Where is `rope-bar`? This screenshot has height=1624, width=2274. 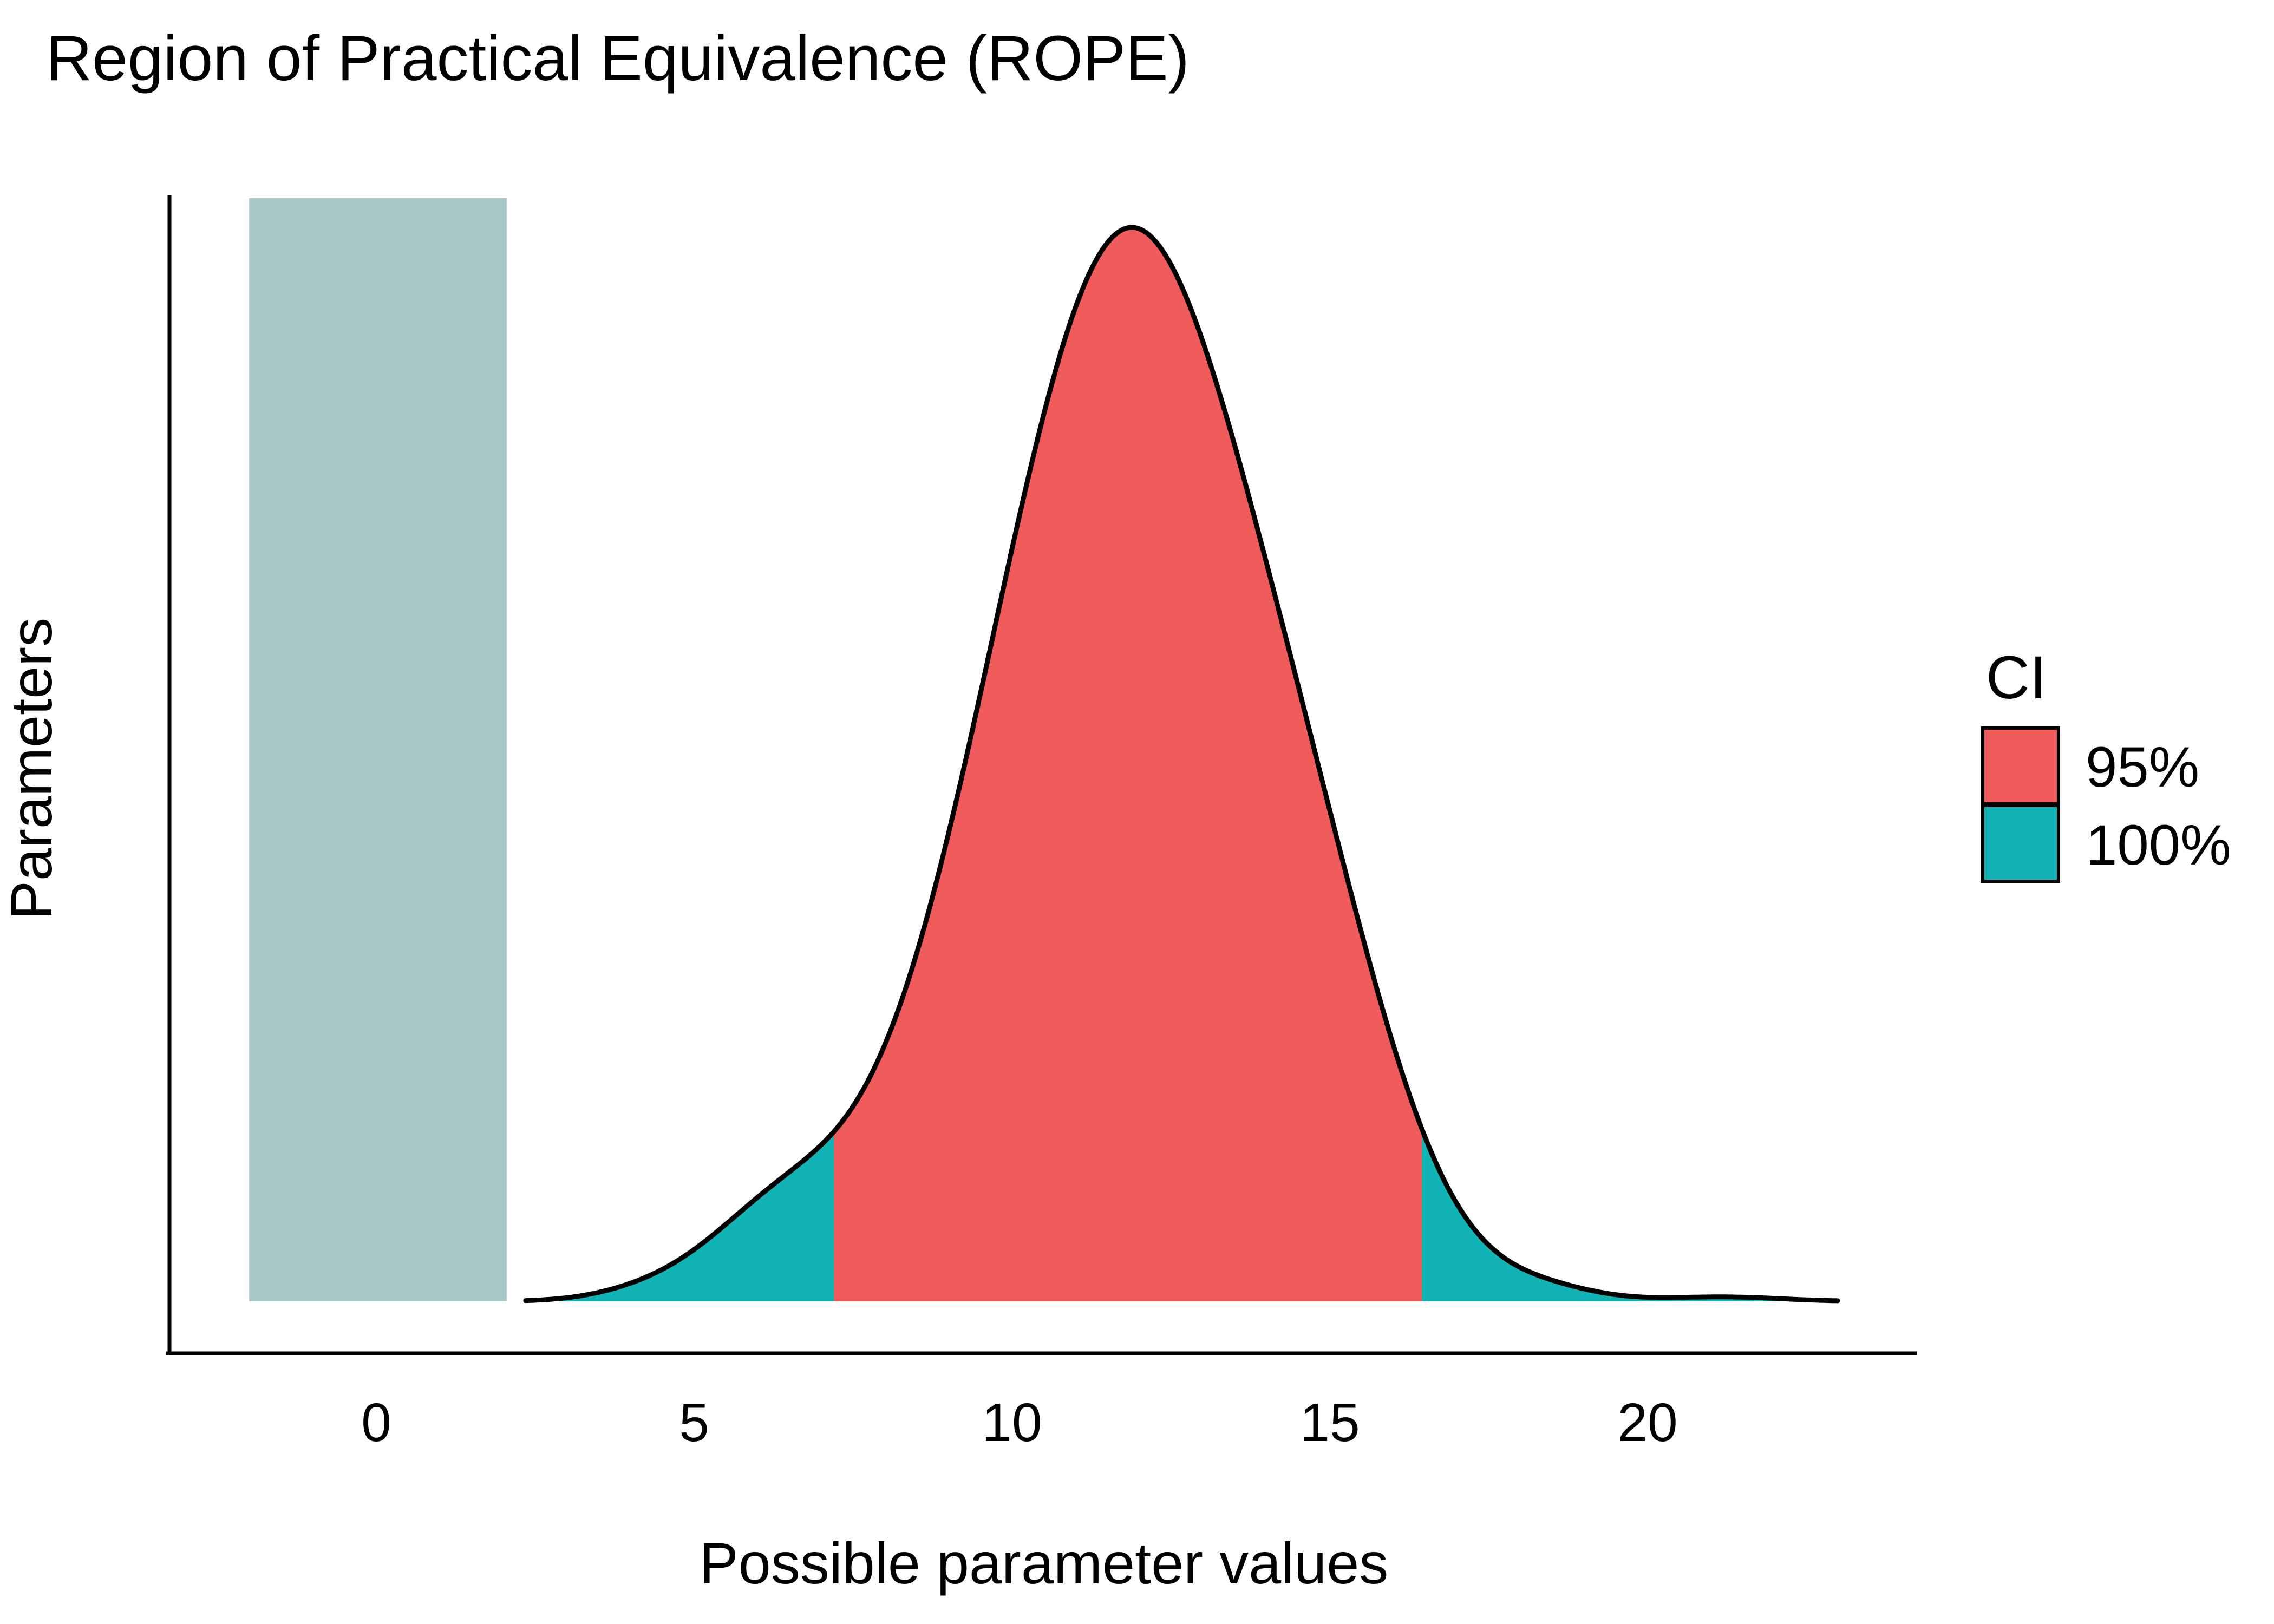 rope-bar is located at coordinates (378, 750).